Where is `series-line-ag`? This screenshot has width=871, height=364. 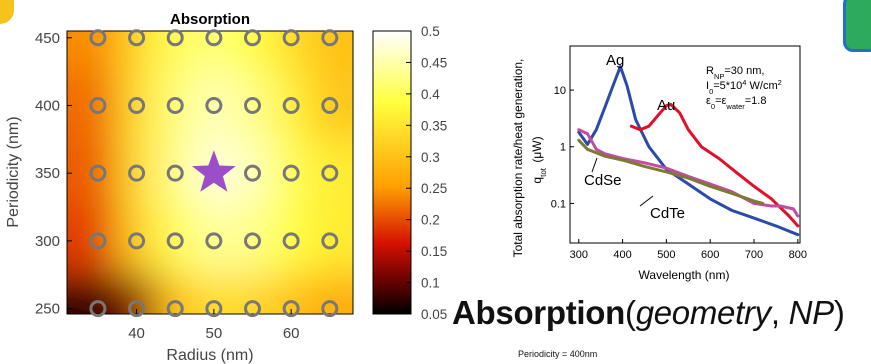
series-line-ag is located at coordinates (688, 151).